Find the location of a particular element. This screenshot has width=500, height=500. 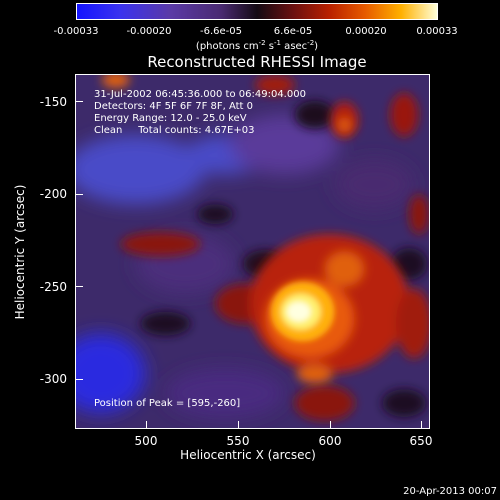

peak-position: Position of Peak = [595,-260] is located at coordinates (167, 403).